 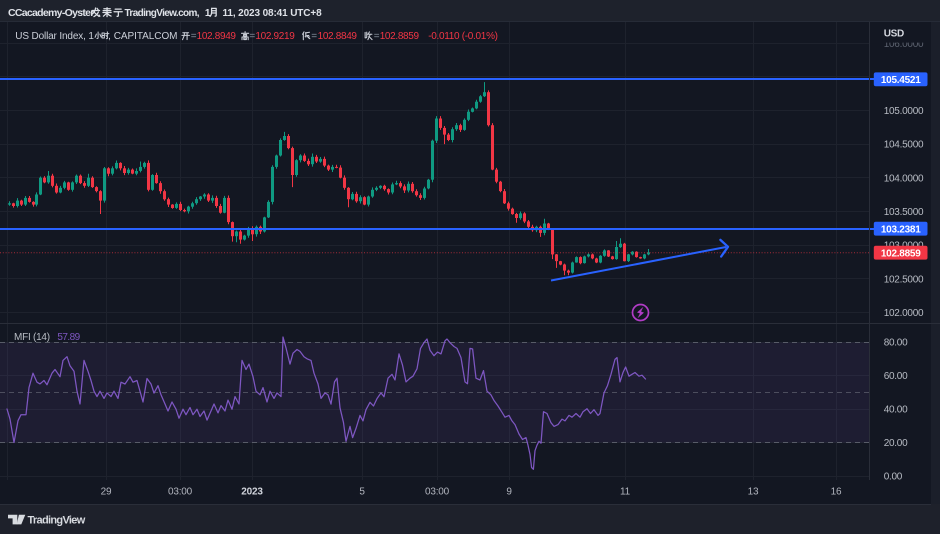 What do you see at coordinates (362, 492) in the screenshot?
I see `svg-text: 5` at bounding box center [362, 492].